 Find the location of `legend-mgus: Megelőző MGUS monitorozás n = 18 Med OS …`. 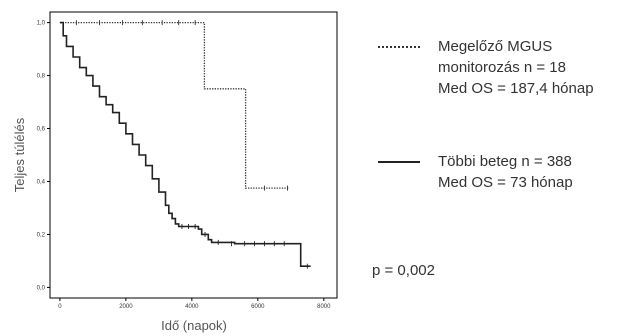

legend-mgus: Megelőző MGUS monitorozás n = 18 Med OS … is located at coordinates (486, 67).